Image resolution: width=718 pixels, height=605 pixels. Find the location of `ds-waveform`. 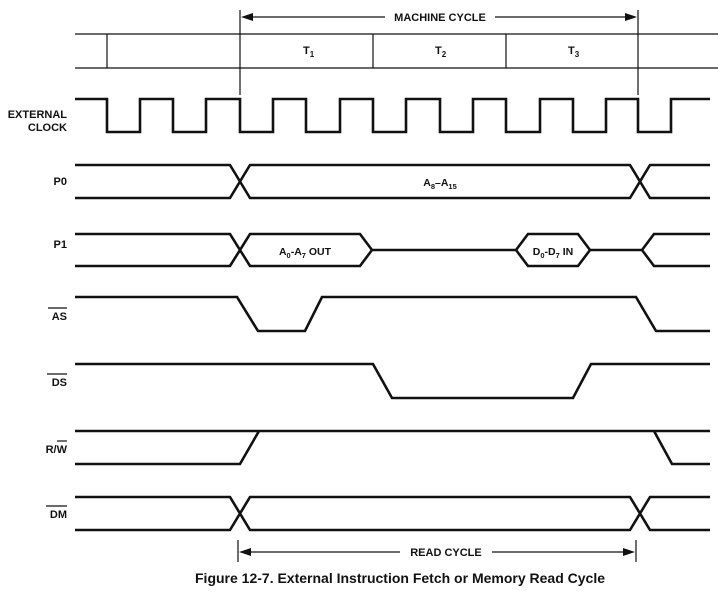

ds-waveform is located at coordinates (392, 381).